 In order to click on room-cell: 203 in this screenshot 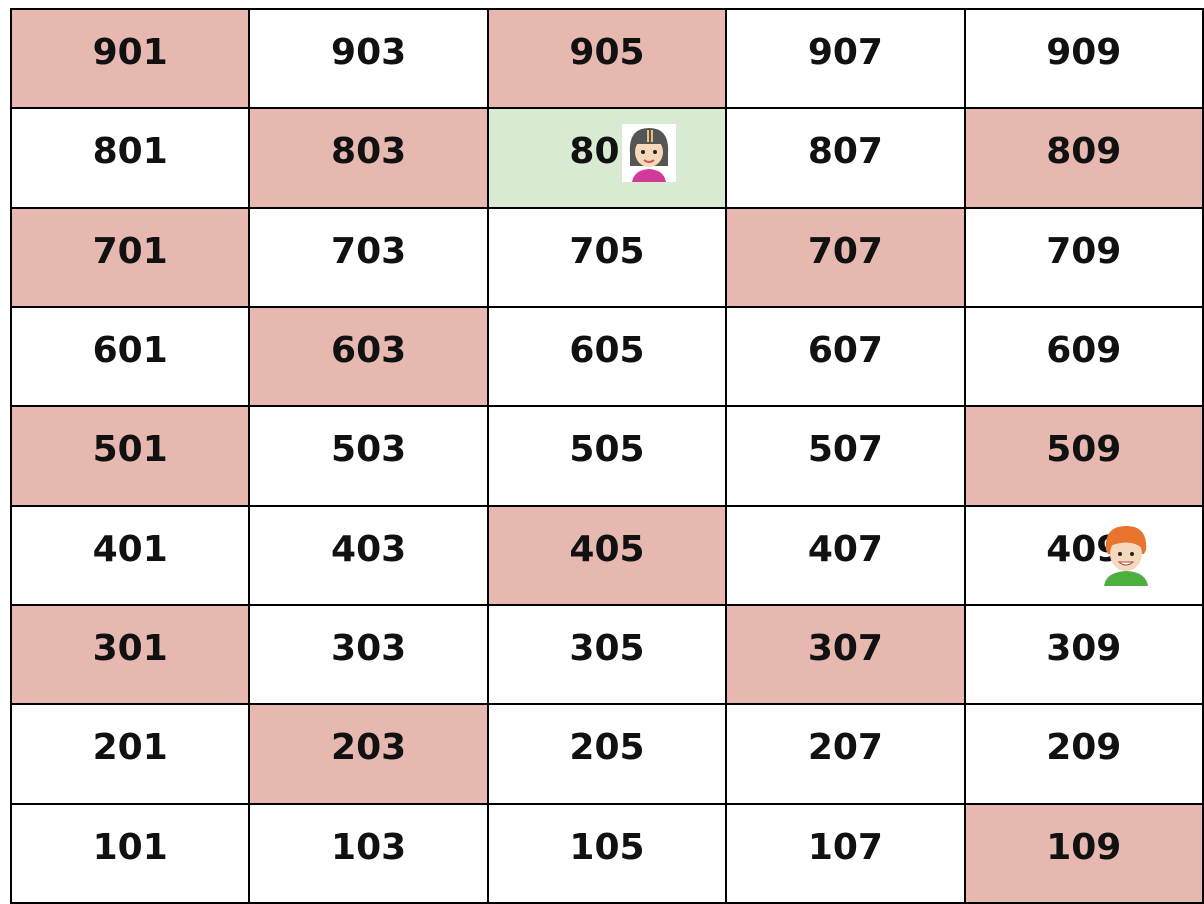, I will do `click(369, 755)`.